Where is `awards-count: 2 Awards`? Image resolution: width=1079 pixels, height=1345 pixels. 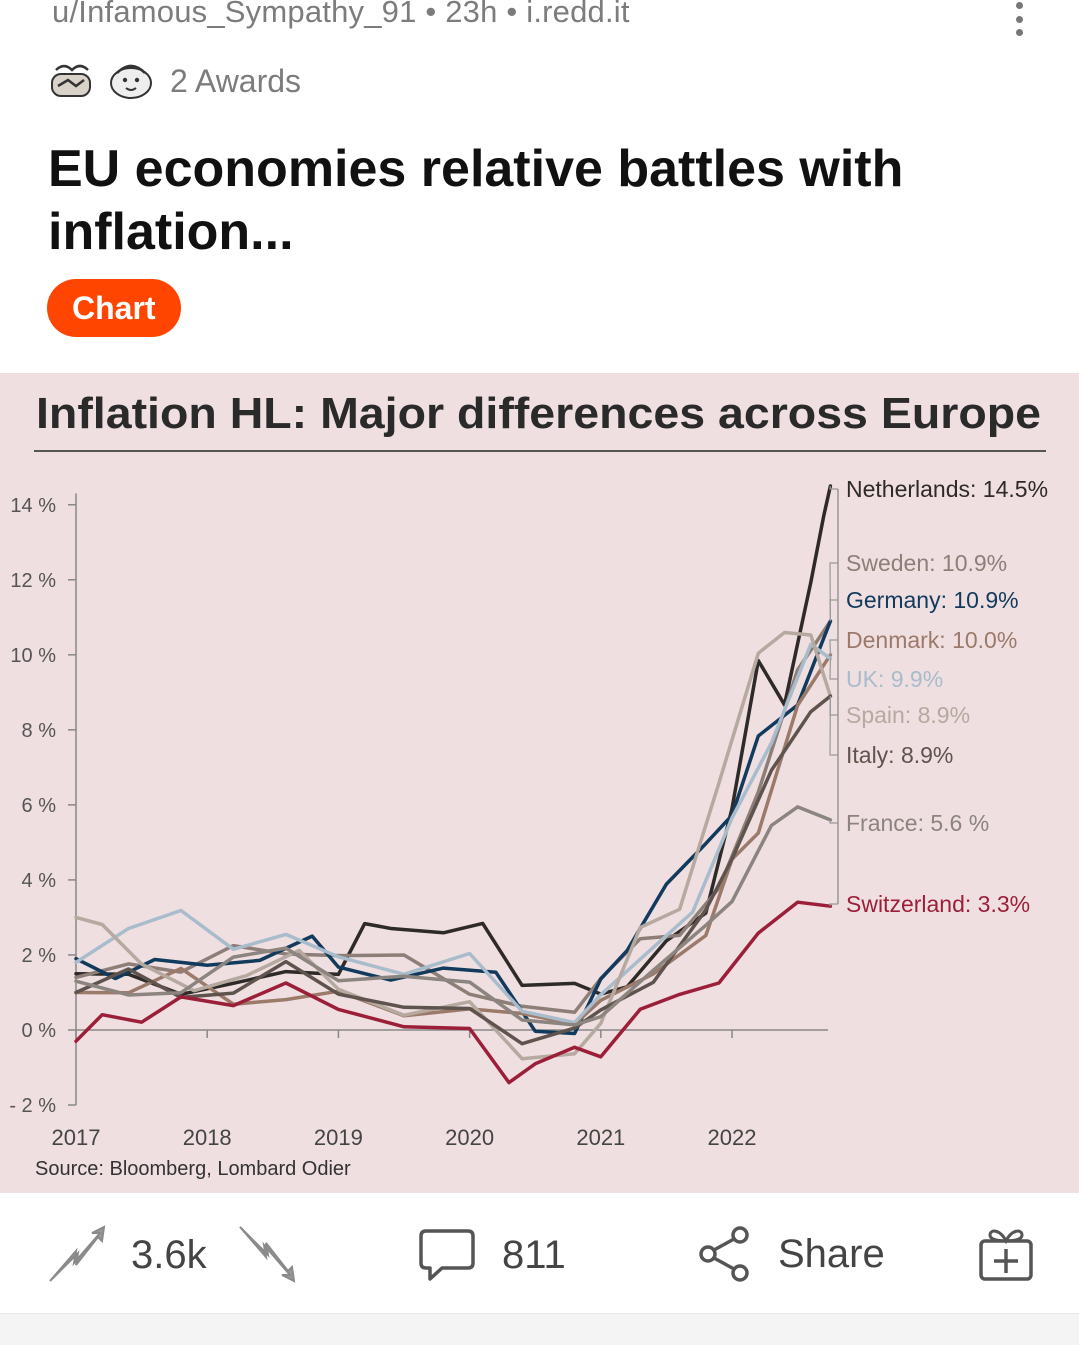
awards-count: 2 Awards is located at coordinates (236, 80).